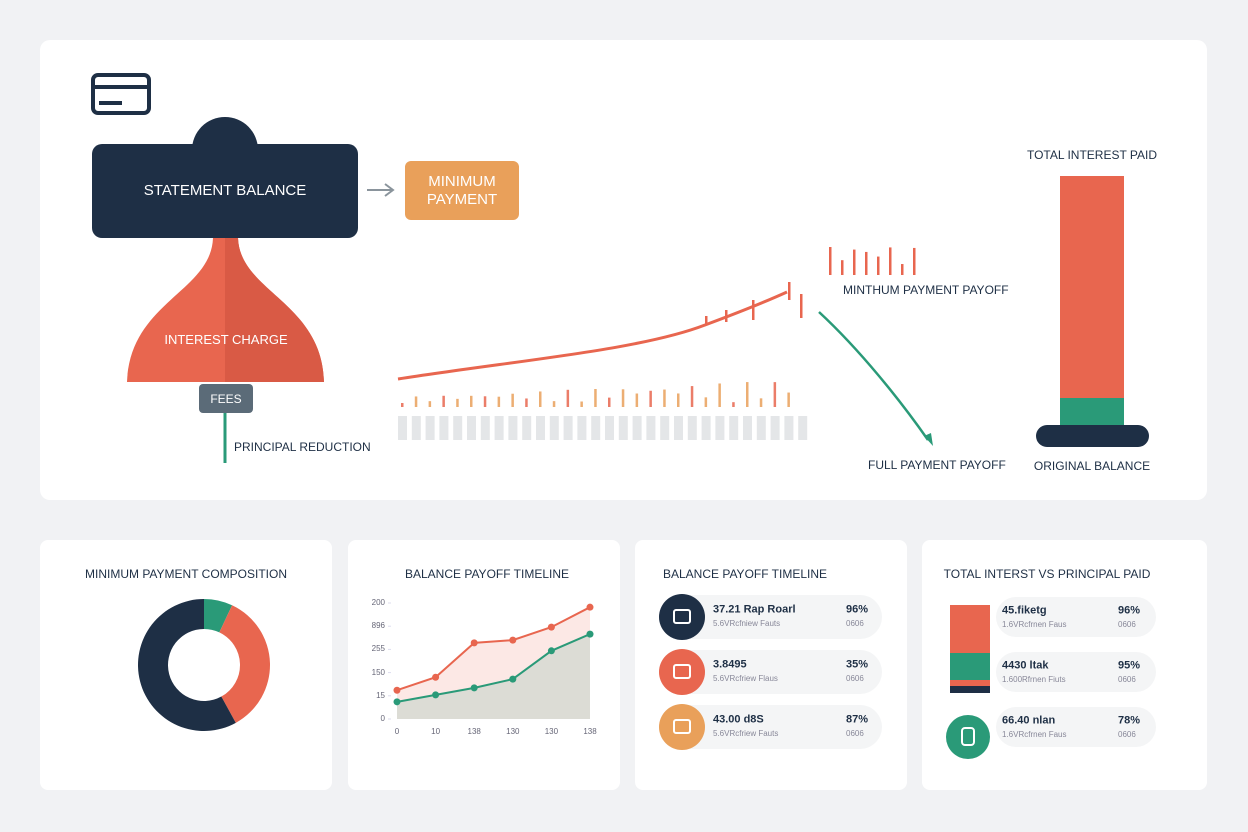 The image size is (1248, 832). I want to click on row-title: 45.fiketg, so click(1024, 610).